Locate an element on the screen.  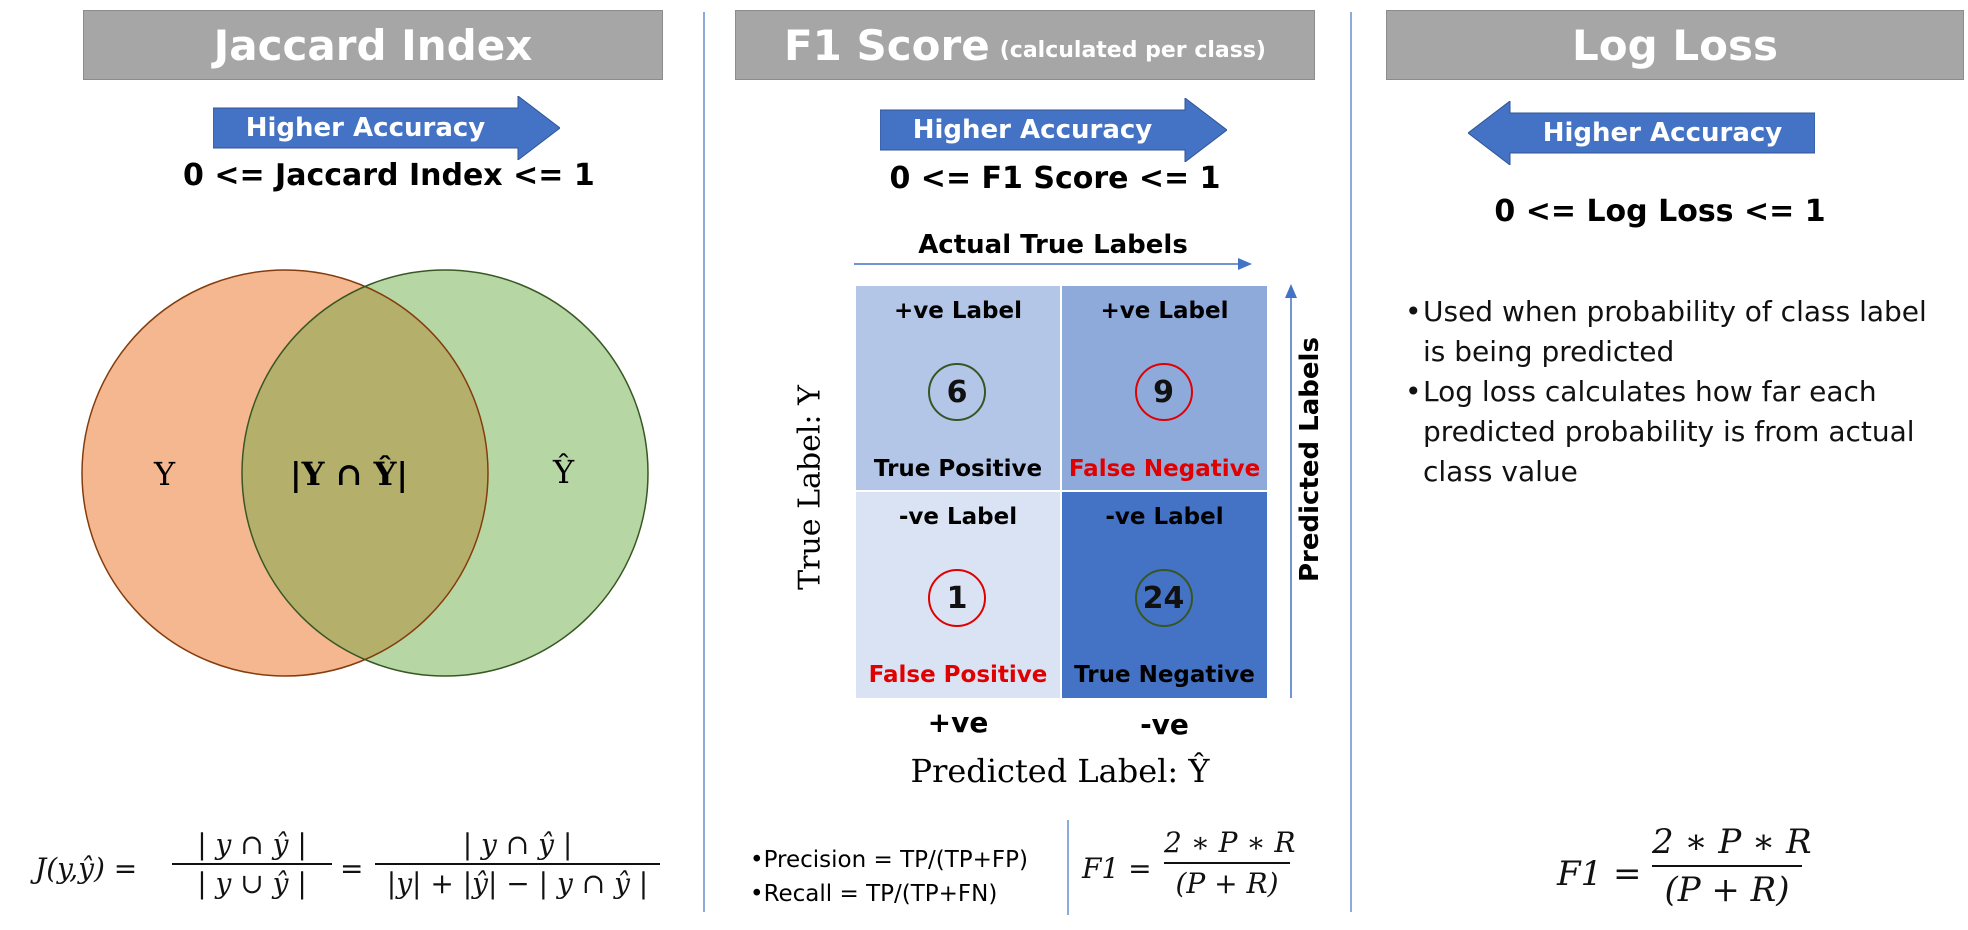
jaccard-fraction-1: | y ∩ ŷ | | y ∪ ŷ | is located at coordinates (252, 864).